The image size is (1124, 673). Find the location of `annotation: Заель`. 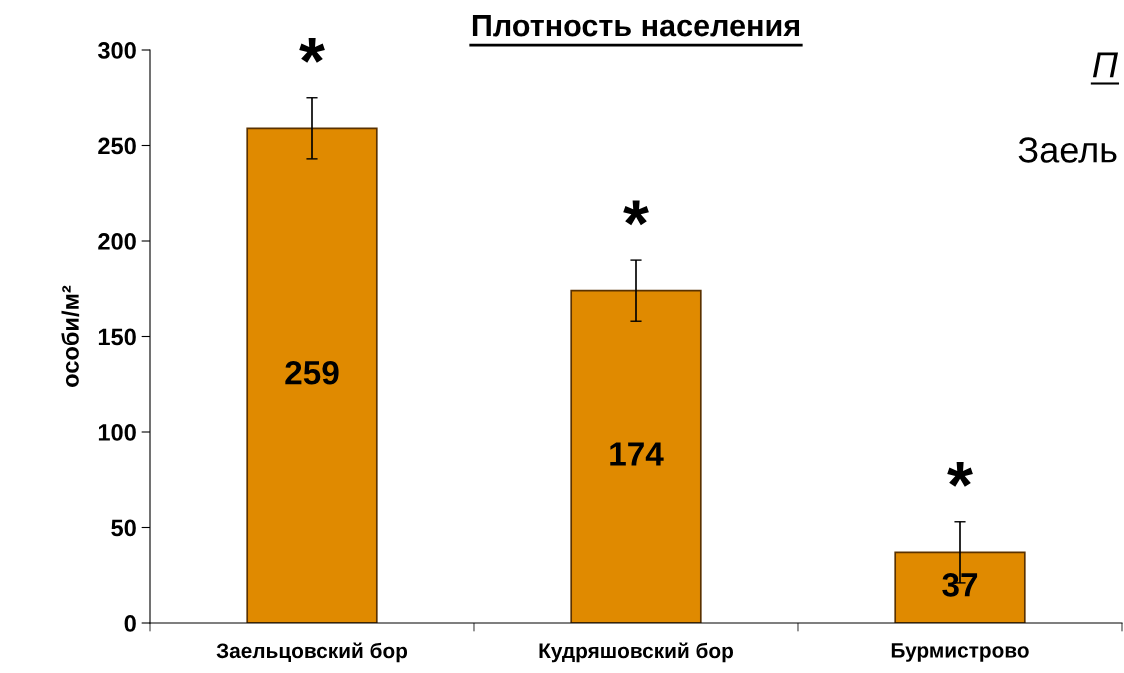

annotation: Заель is located at coordinates (1067, 150).